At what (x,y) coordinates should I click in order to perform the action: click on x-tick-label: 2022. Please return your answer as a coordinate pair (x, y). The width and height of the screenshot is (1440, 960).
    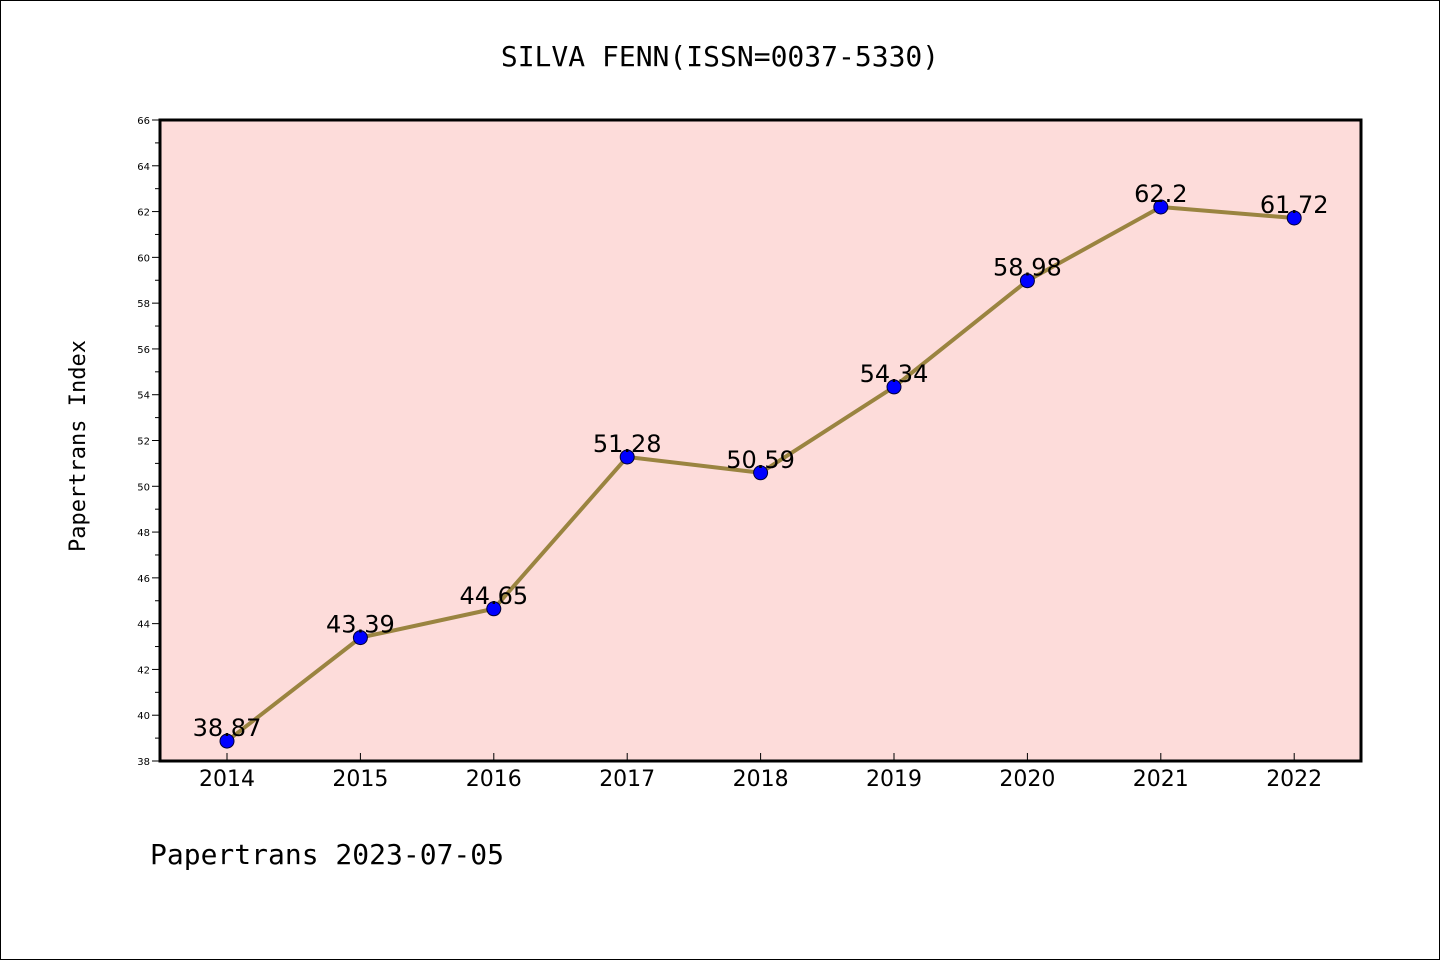
    Looking at the image, I should click on (1294, 779).